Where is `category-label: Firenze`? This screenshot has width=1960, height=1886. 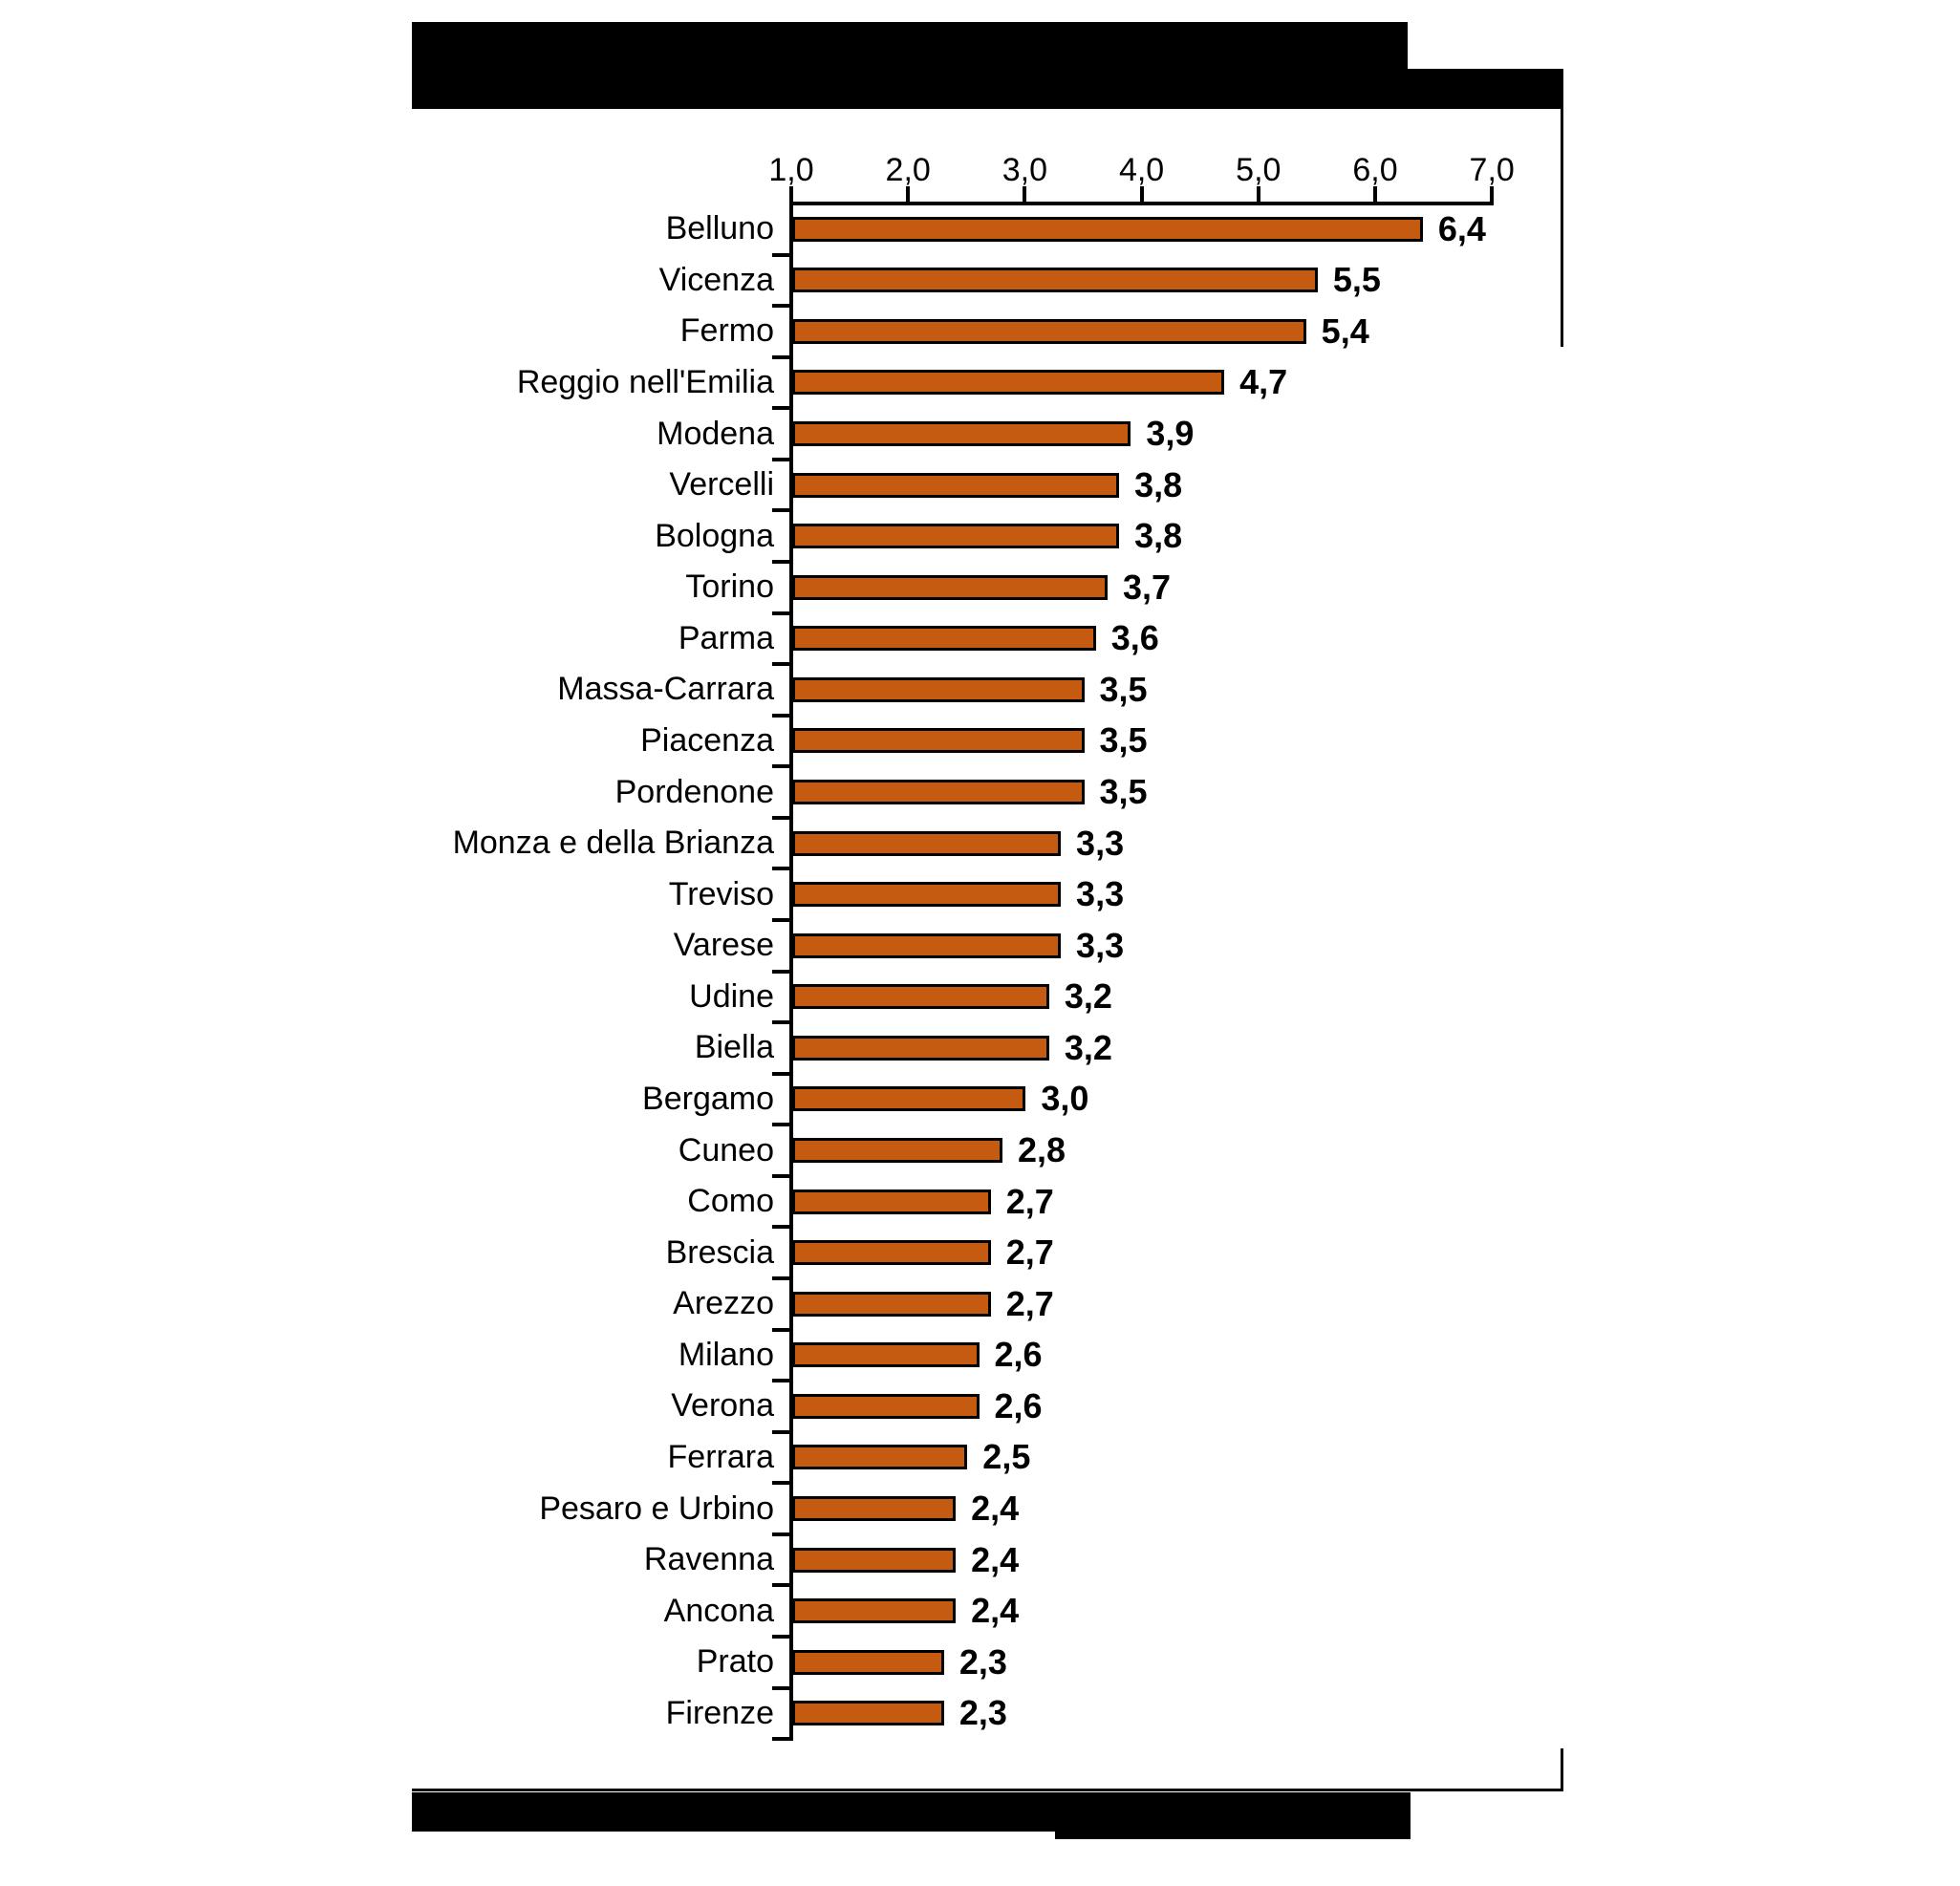 category-label: Firenze is located at coordinates (719, 1712).